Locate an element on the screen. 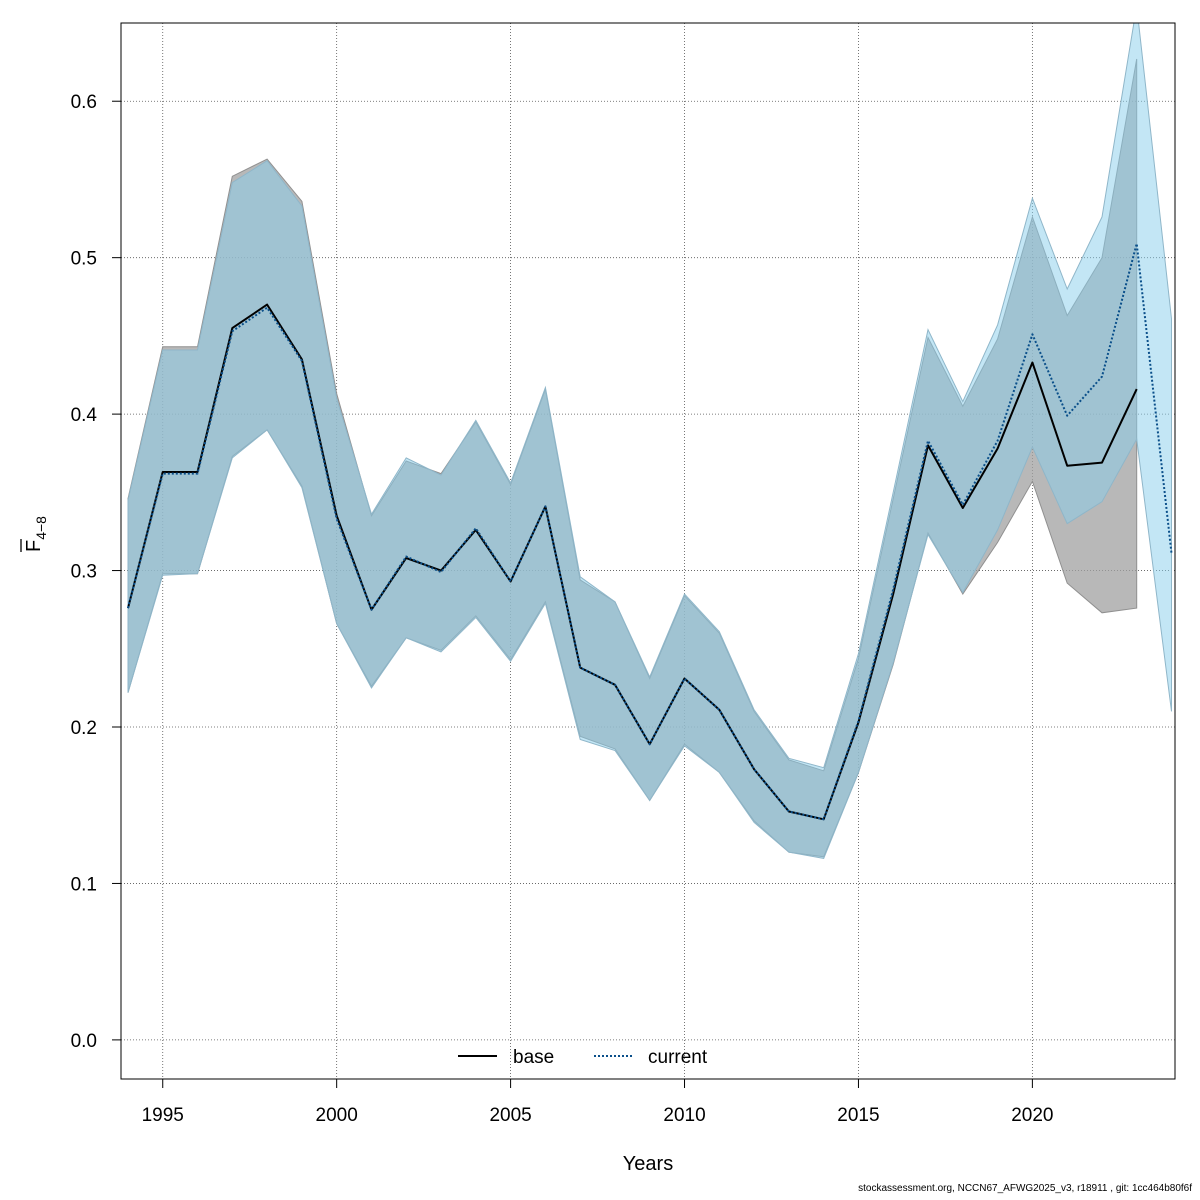 The height and width of the screenshot is (1200, 1200). y-tick-label-0.2: 0.2 is located at coordinates (84, 728).